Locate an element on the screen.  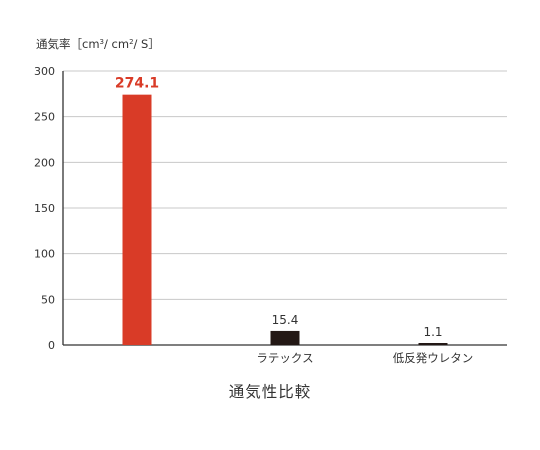
x-category-label: ラテックス is located at coordinates (284, 358).